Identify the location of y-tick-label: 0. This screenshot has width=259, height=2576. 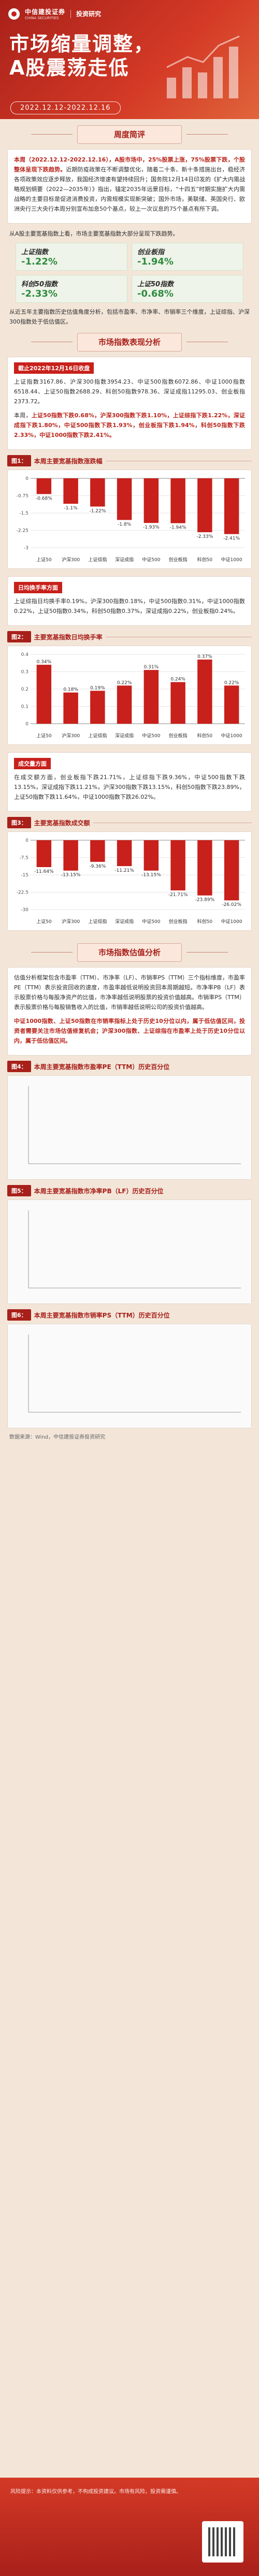
(26, 840).